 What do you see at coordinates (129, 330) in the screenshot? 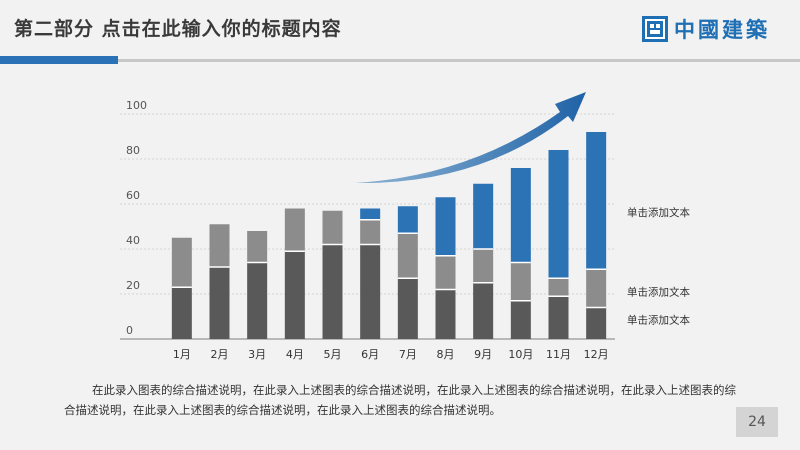
I see `y-tick-label: 0` at bounding box center [129, 330].